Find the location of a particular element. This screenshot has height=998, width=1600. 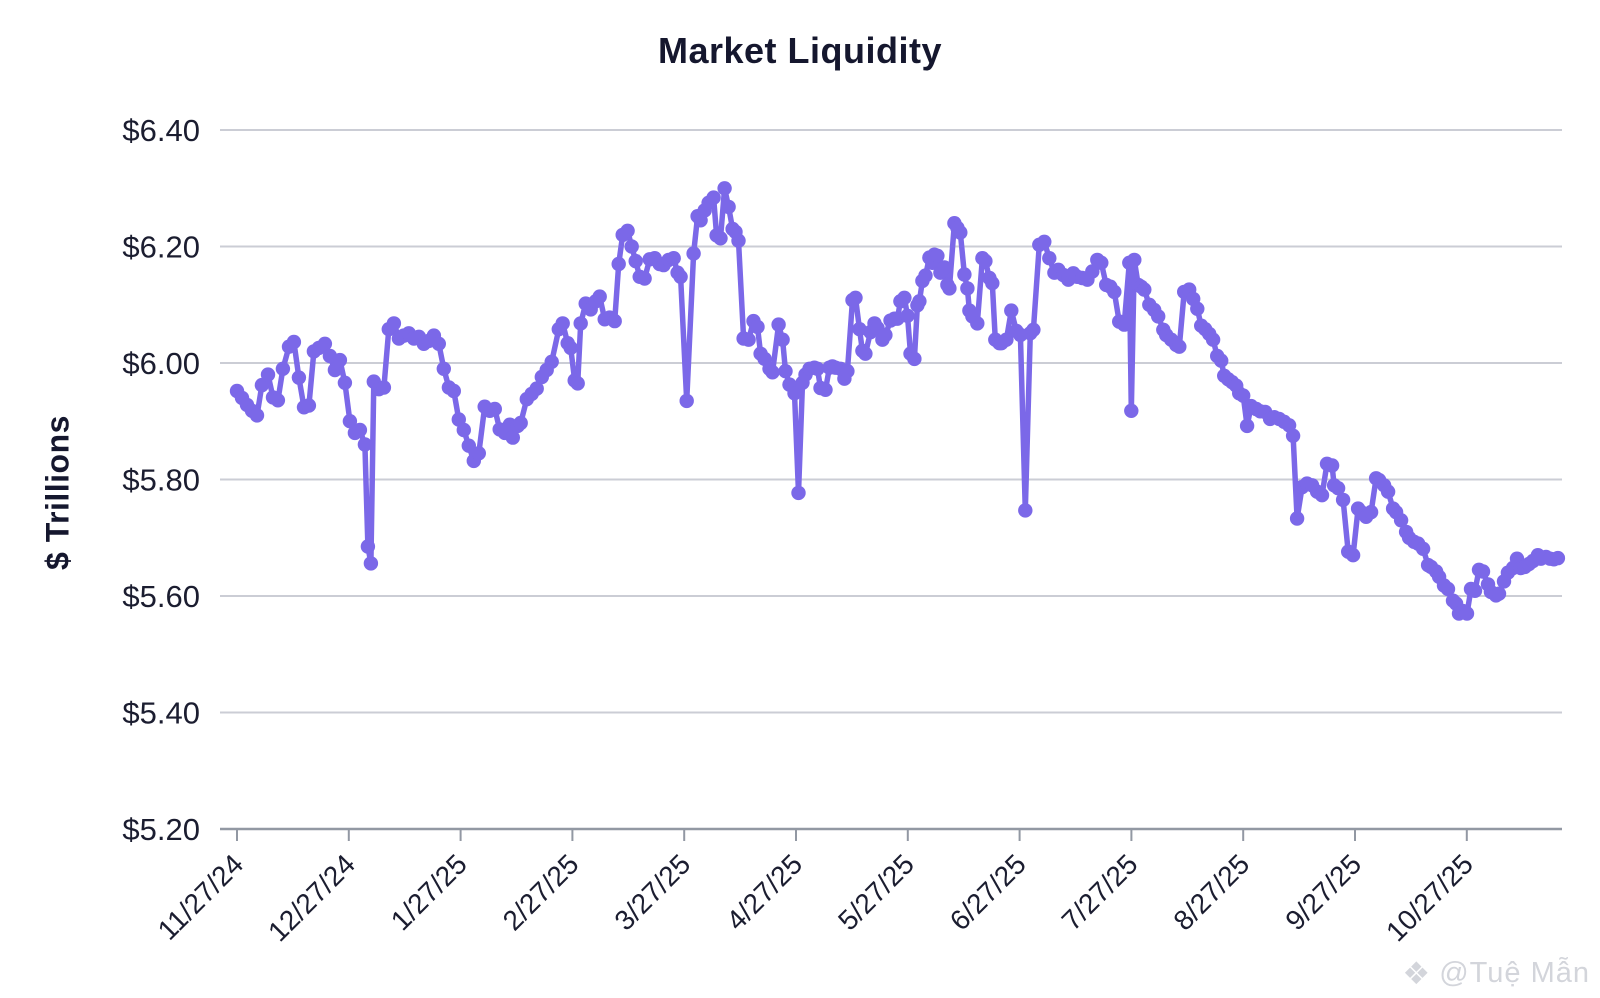

y-tick-label: $5.60 is located at coordinates (161, 596).